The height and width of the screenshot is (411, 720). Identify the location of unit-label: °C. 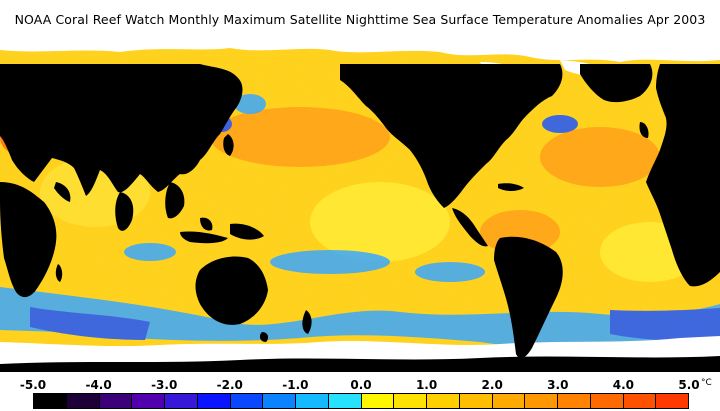
(706, 383).